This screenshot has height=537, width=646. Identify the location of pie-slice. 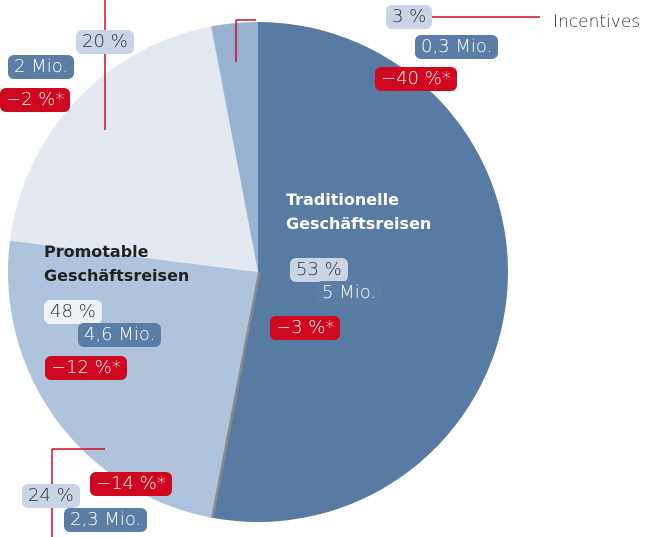
(234, 147).